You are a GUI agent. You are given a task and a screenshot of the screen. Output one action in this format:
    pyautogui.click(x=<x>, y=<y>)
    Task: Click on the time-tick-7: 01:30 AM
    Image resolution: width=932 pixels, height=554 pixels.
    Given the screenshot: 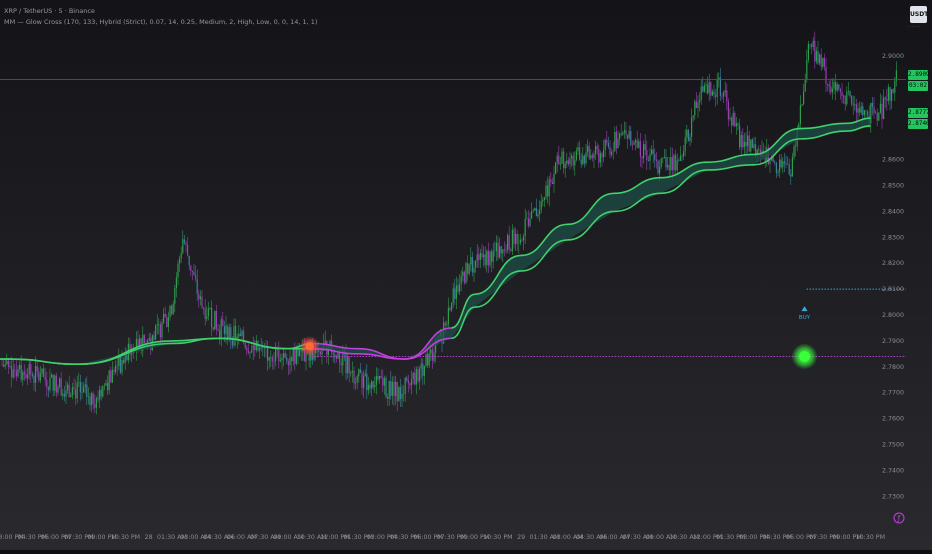 What is the action you would take?
    pyautogui.click(x=172, y=537)
    